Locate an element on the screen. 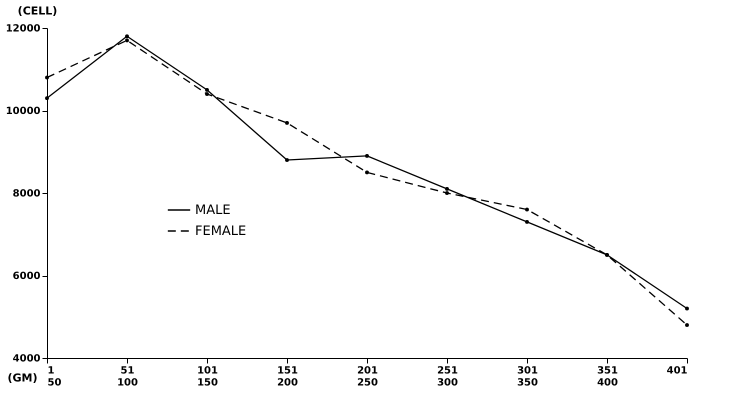  y-tick-label: 8000 is located at coordinates (26, 194).